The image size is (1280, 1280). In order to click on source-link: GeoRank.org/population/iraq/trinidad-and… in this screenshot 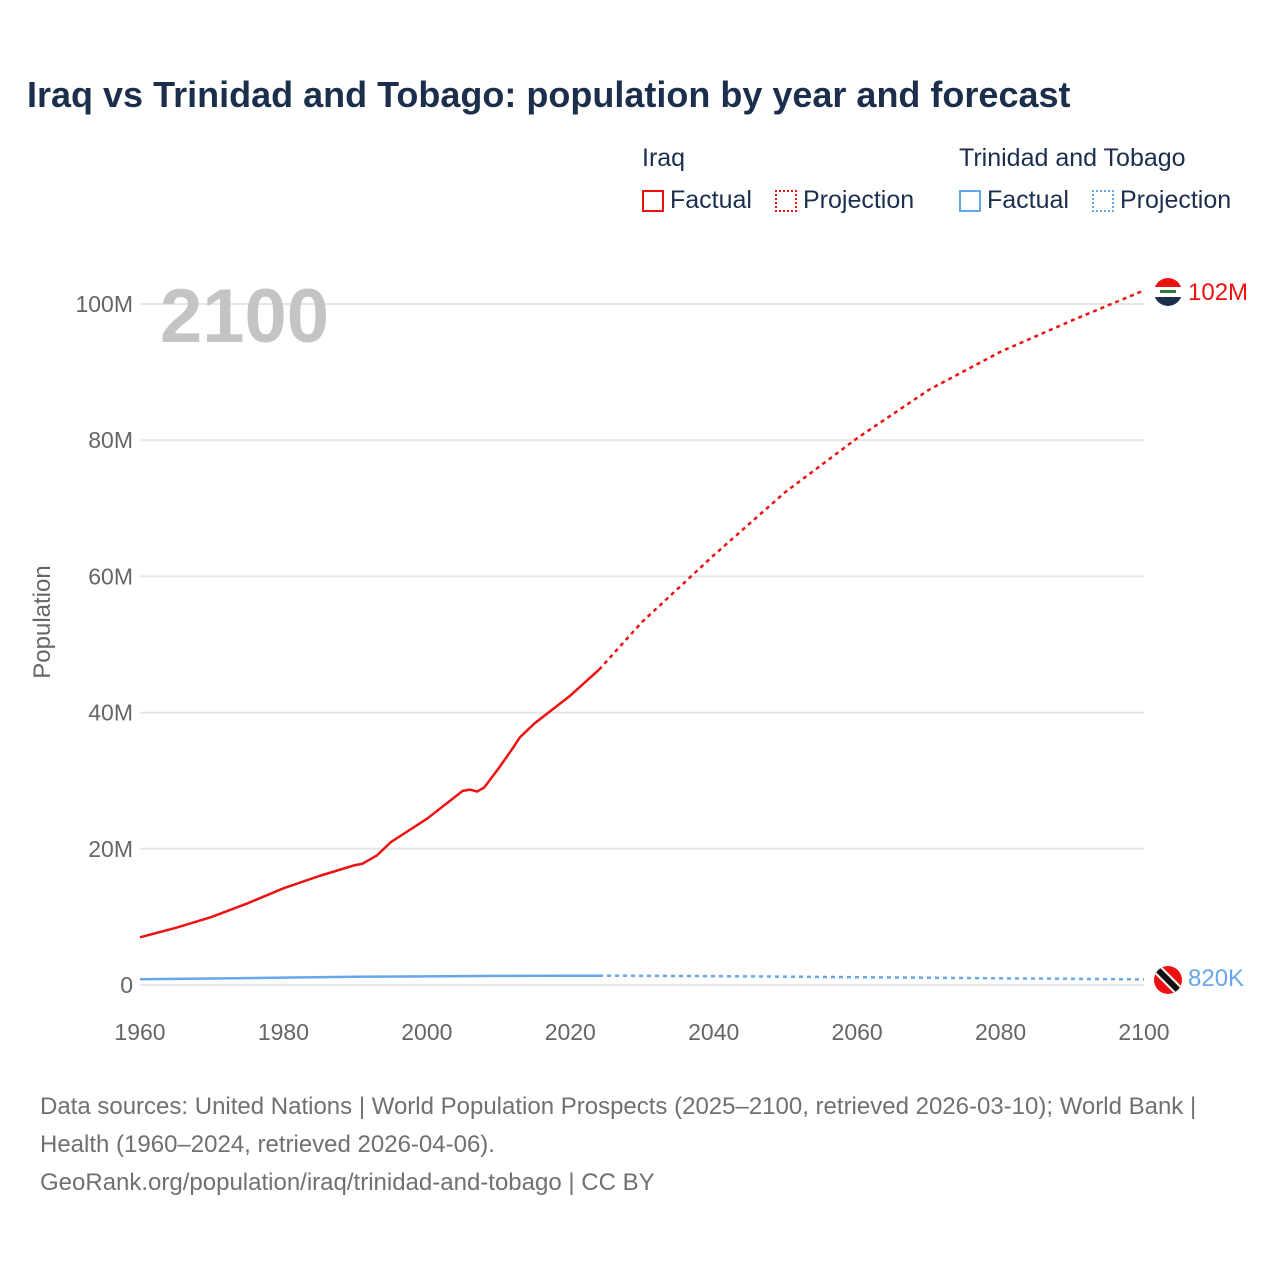, I will do `click(347, 1182)`.